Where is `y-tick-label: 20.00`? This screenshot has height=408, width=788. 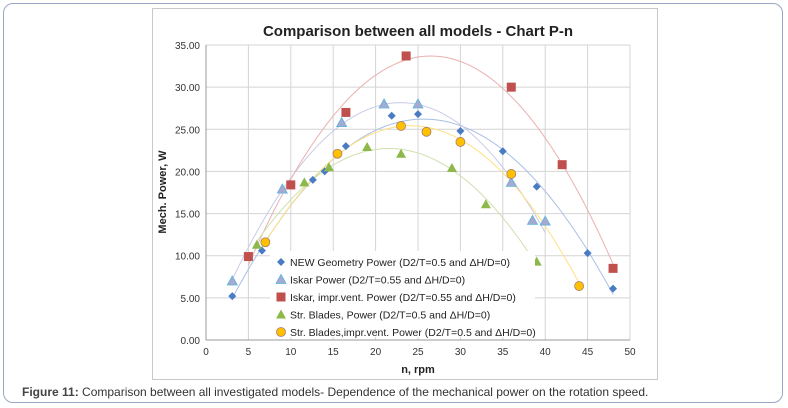 y-tick-label: 20.00 is located at coordinates (187, 172).